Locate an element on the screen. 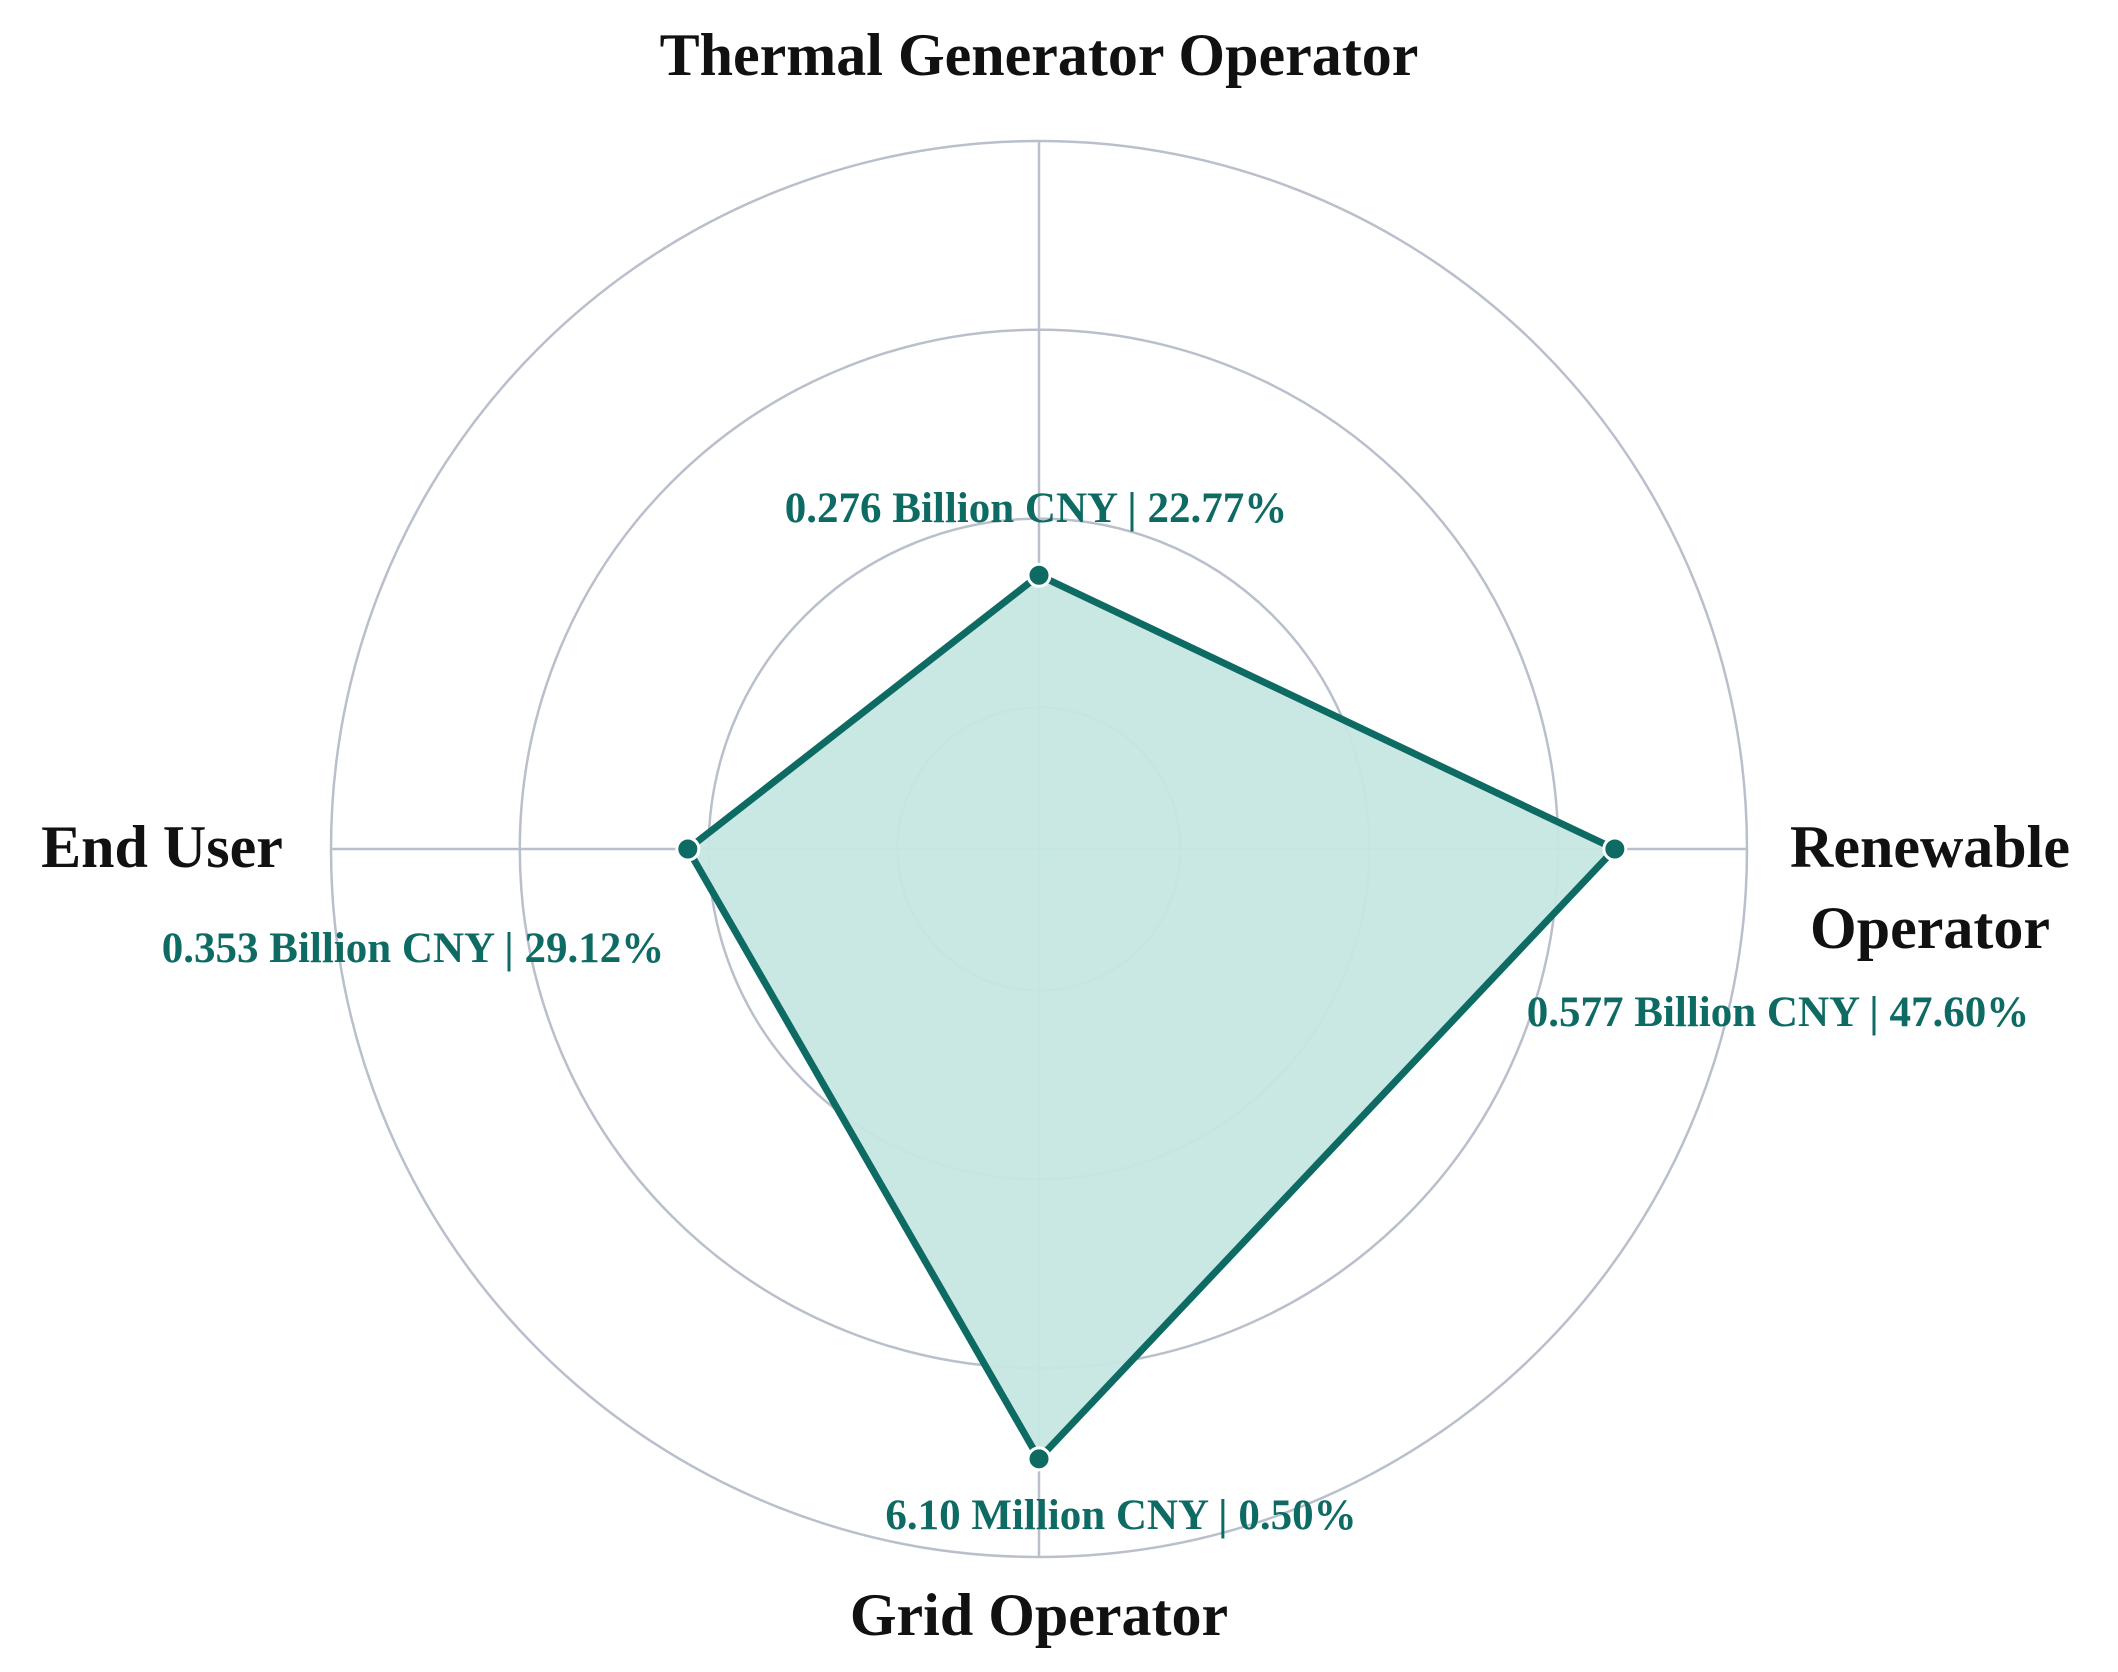 The height and width of the screenshot is (1672, 2118). category-label: Grid Operator is located at coordinates (1039, 1615).